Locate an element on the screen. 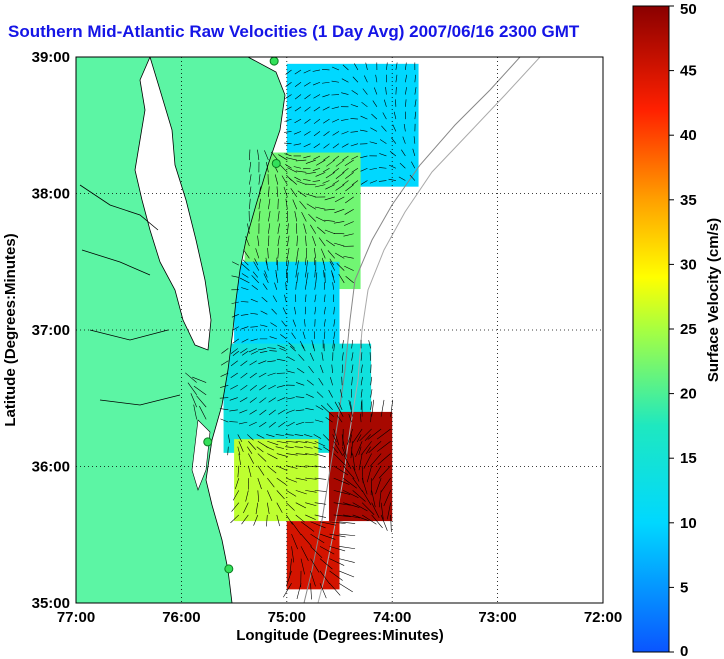 The image size is (724, 659). y-tick-label: 37:00 is located at coordinates (51, 330).